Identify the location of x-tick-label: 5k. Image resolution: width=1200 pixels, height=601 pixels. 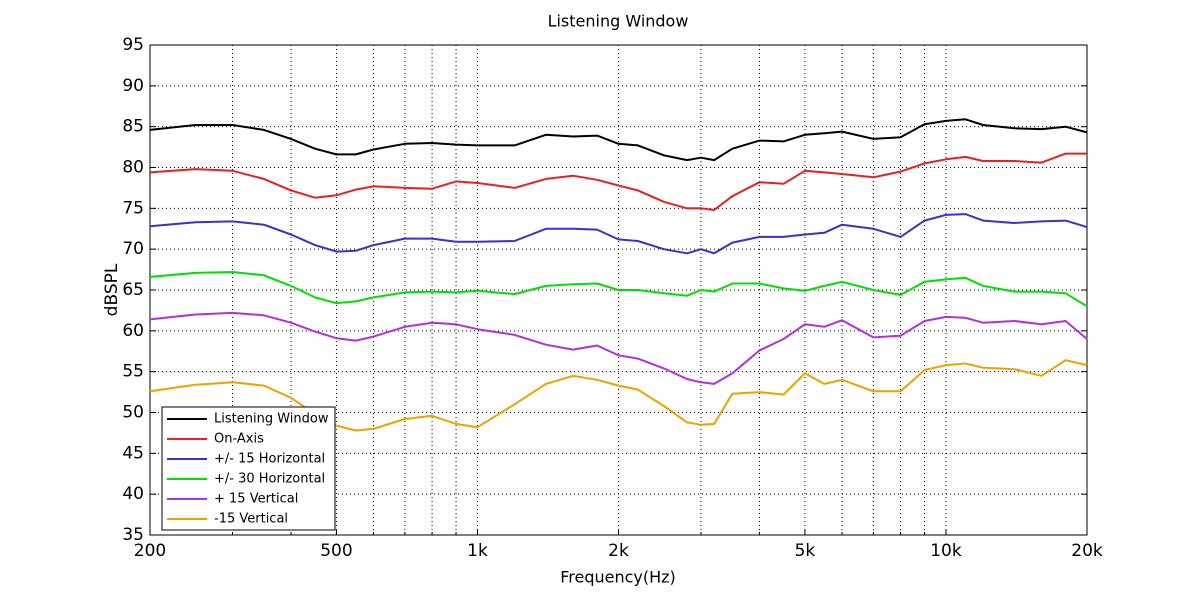
(805, 551).